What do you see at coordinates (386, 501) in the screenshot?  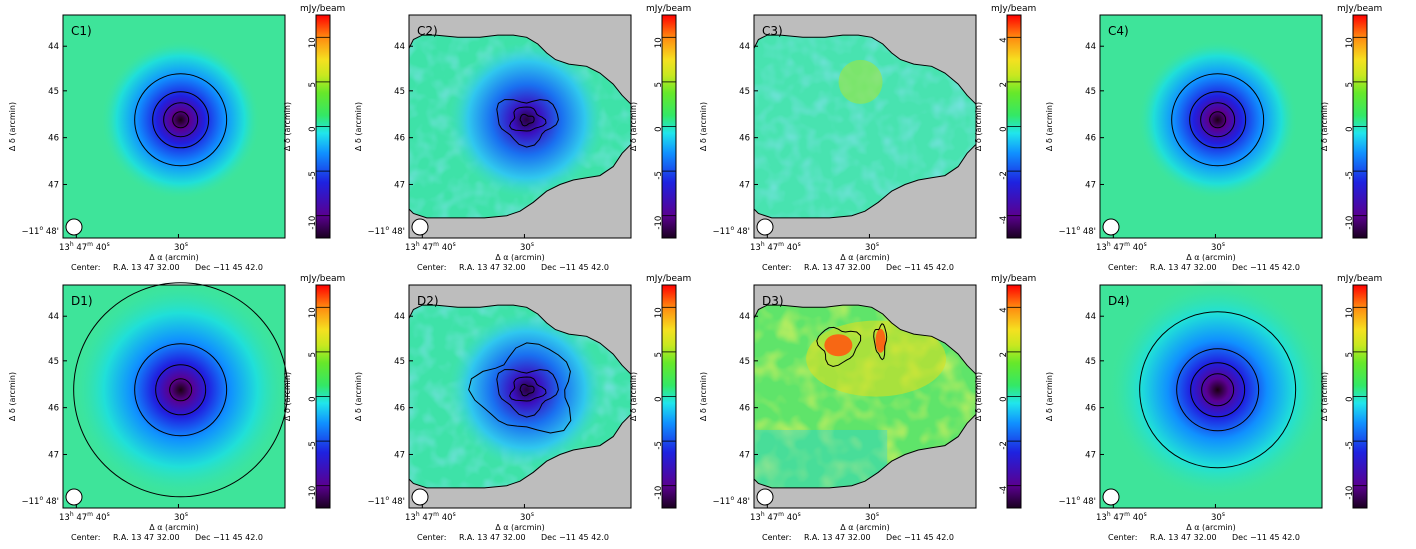 I see `y-tick-label-dec: −11o 48'` at bounding box center [386, 501].